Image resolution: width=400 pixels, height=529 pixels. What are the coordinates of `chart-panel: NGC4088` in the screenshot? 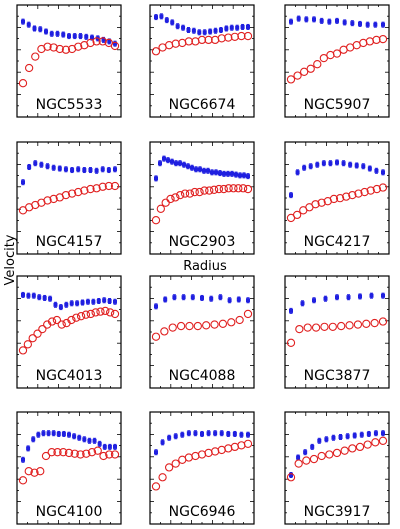 It's located at (202, 332).